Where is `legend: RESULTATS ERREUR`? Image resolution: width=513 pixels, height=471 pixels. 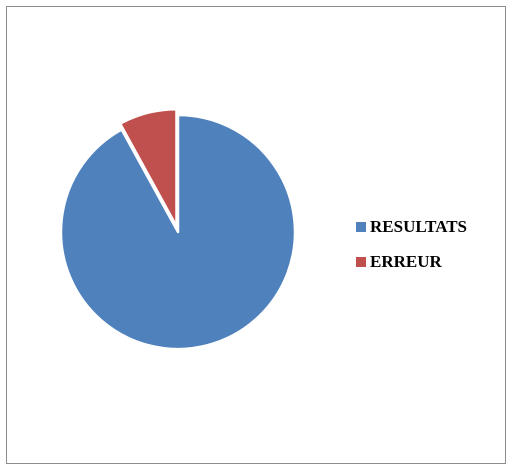 legend: RESULTATS ERREUR is located at coordinates (411, 252).